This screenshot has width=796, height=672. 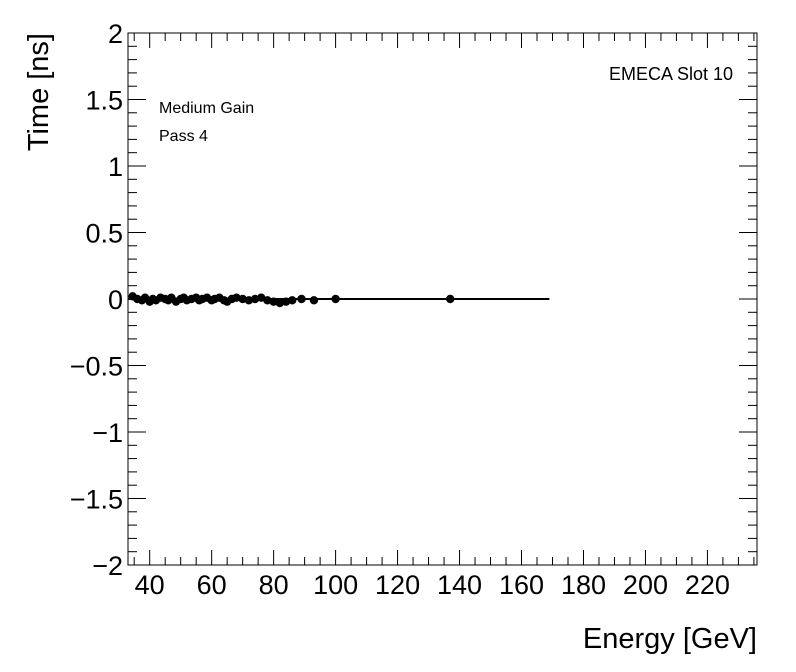 What do you see at coordinates (96, 500) in the screenshot?
I see `y-tick-label: −1.5` at bounding box center [96, 500].